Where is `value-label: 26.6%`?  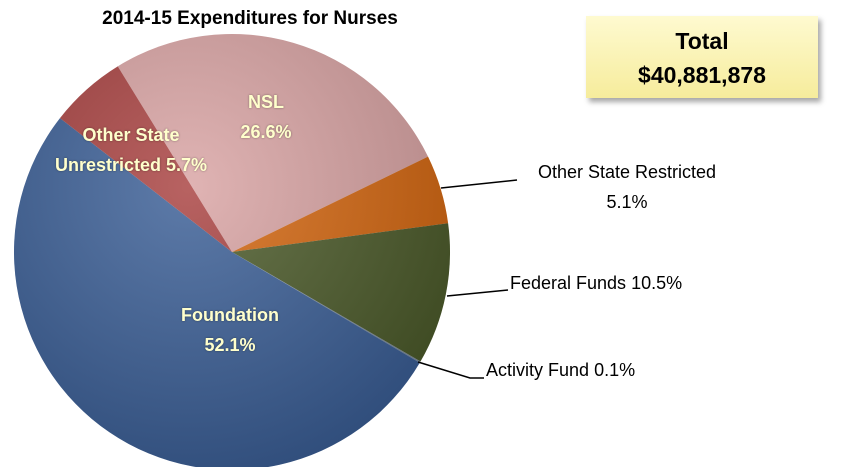 value-label: 26.6% is located at coordinates (266, 132).